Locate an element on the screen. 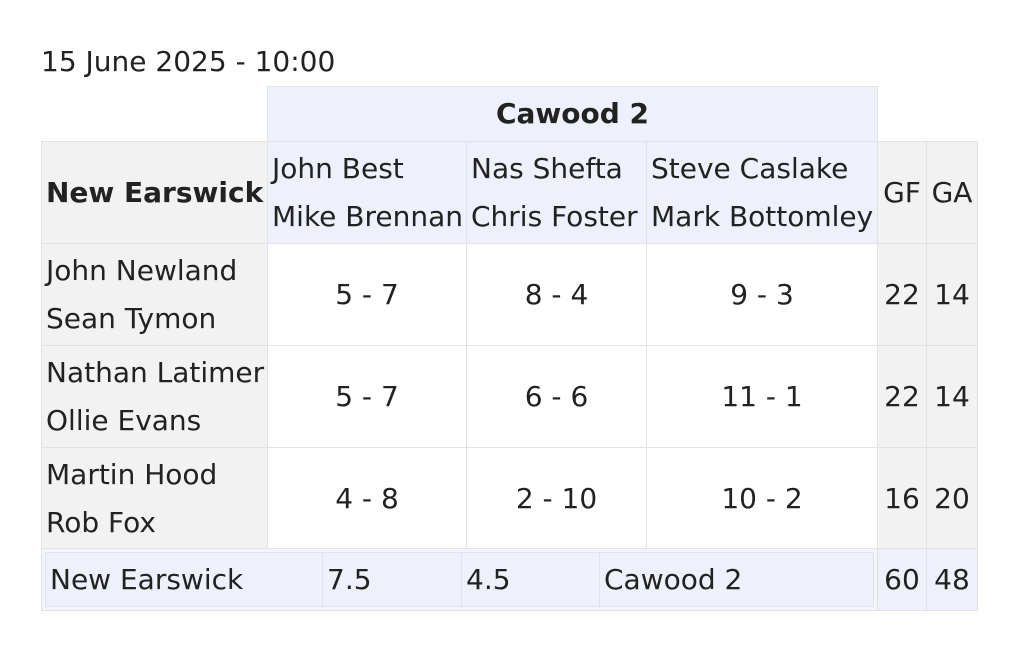 The height and width of the screenshot is (648, 1030). score-cell: 4 - 8 is located at coordinates (367, 498).